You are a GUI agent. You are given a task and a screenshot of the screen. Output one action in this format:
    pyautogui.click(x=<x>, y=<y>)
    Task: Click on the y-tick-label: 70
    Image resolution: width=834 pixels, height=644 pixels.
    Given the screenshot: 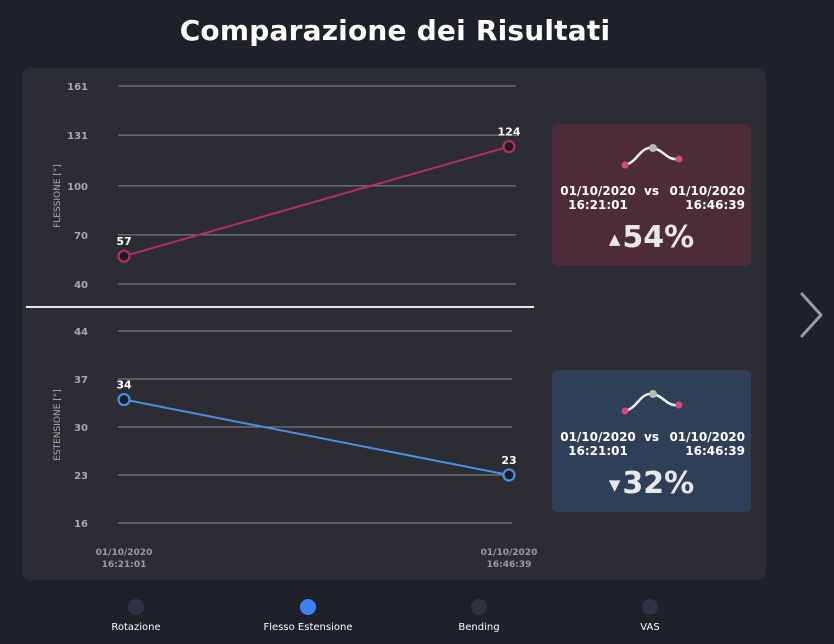 What is the action you would take?
    pyautogui.click(x=81, y=236)
    